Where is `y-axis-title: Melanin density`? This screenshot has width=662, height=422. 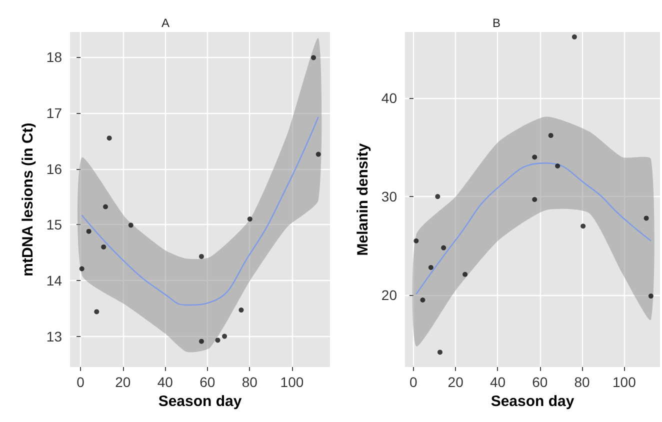 y-axis-title: Melanin density is located at coordinates (363, 199).